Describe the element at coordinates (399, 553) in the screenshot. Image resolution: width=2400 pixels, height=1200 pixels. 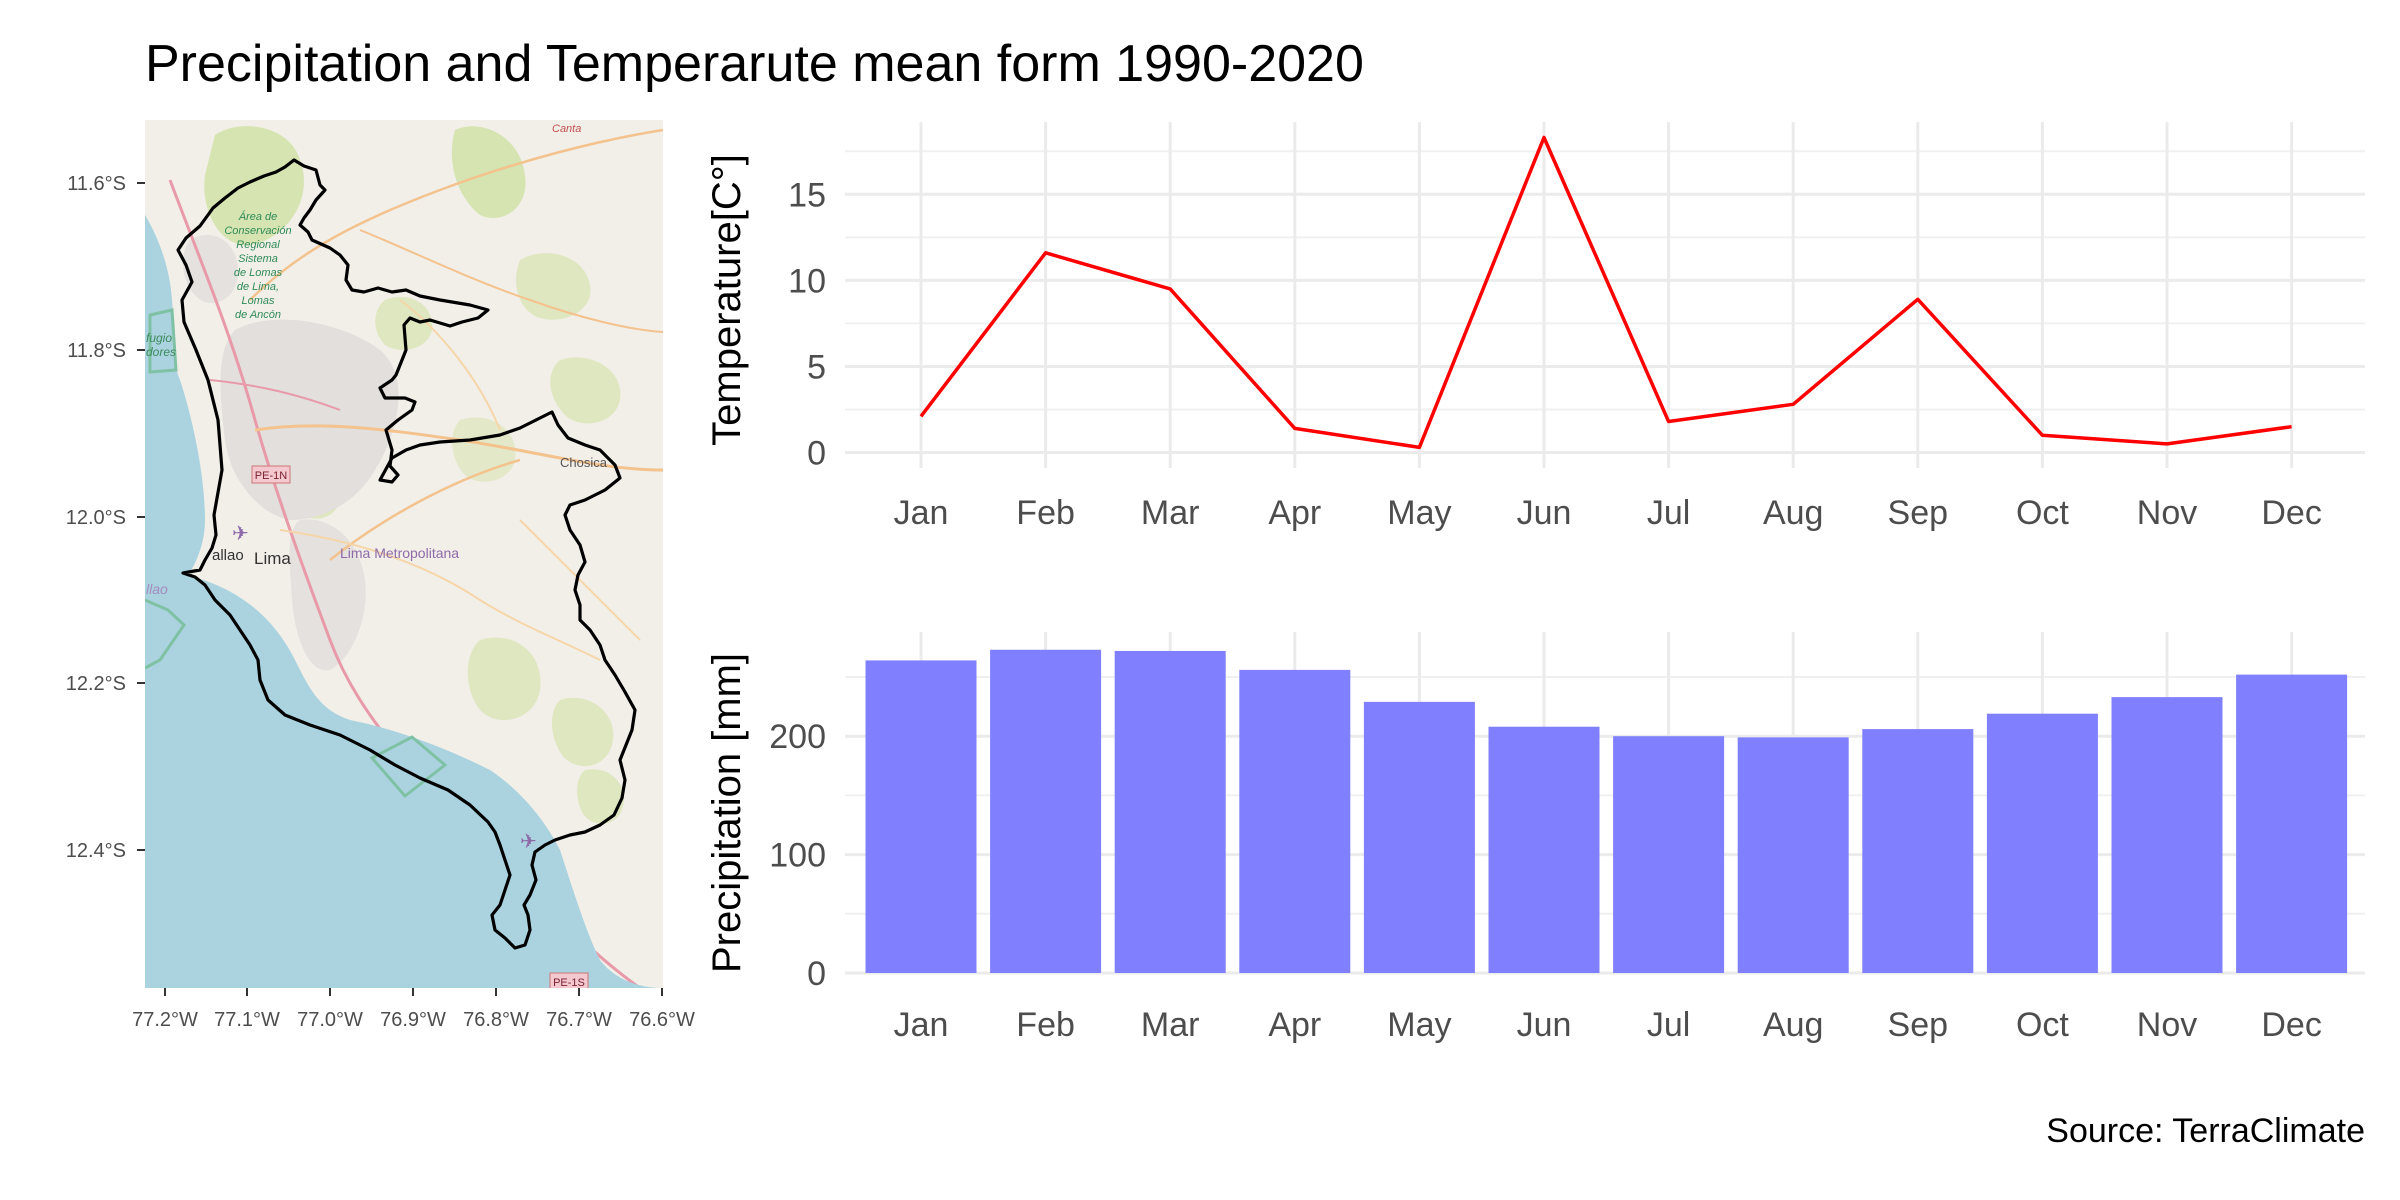
I see `map-label-lima-metropolitana: Lima Metropolitana` at that location.